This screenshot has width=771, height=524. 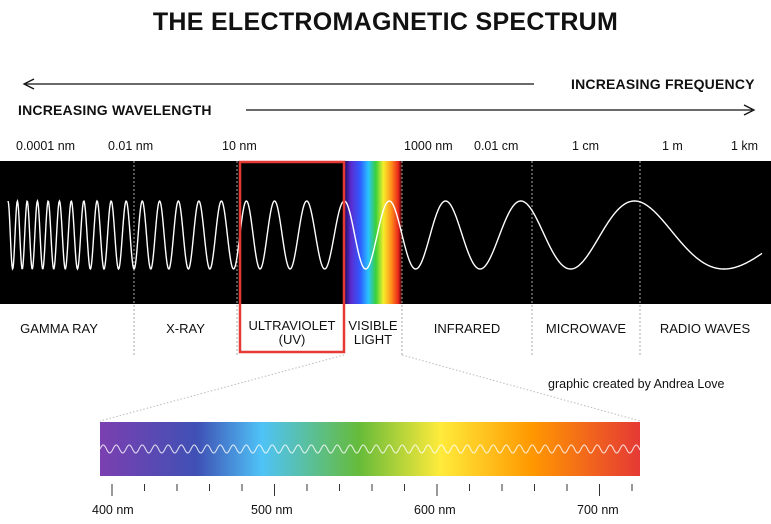 I want to click on region-label-ultraviolet: ULTRAVIOLET (UV), so click(x=292, y=332).